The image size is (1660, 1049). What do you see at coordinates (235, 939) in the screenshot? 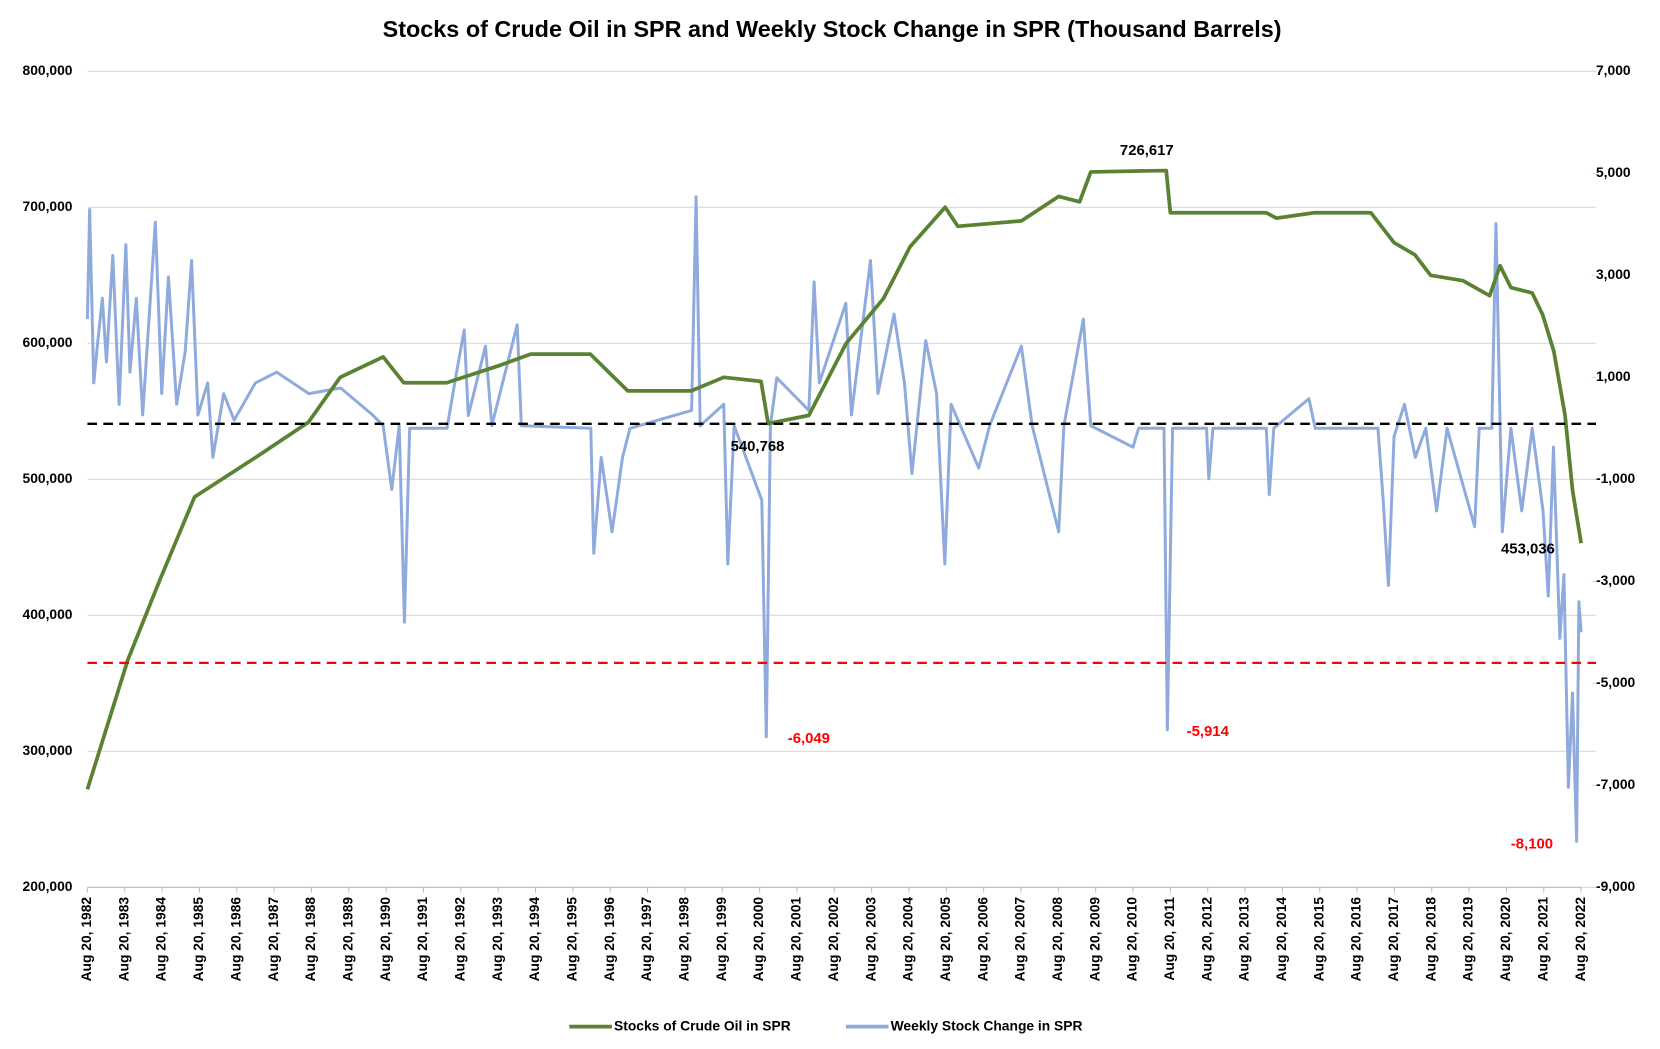
I see `x-tick-label: Aug 20, 1986` at bounding box center [235, 939].